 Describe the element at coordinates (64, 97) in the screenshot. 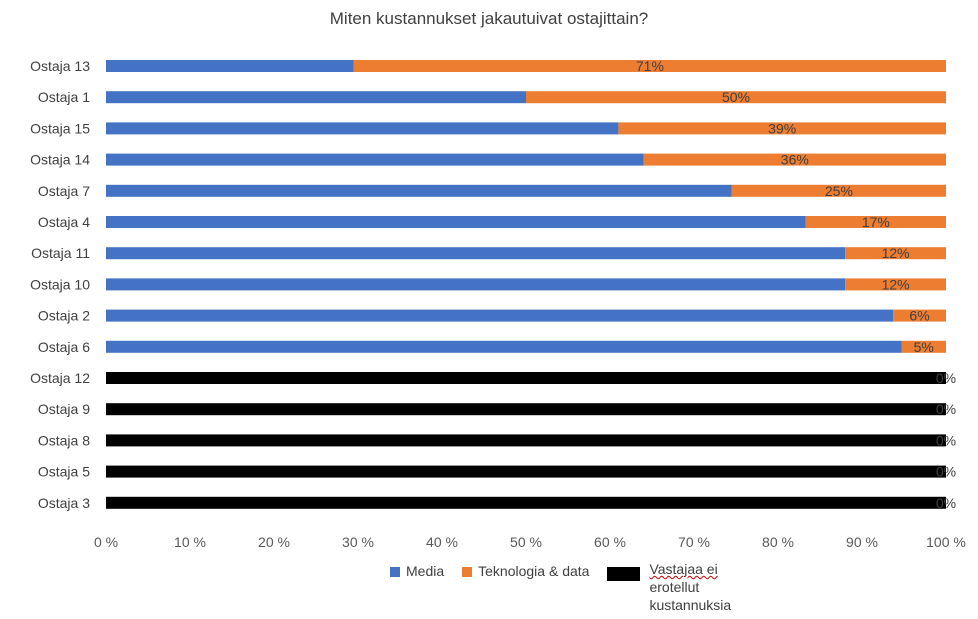

I see `category-label: Ostaja 1` at that location.